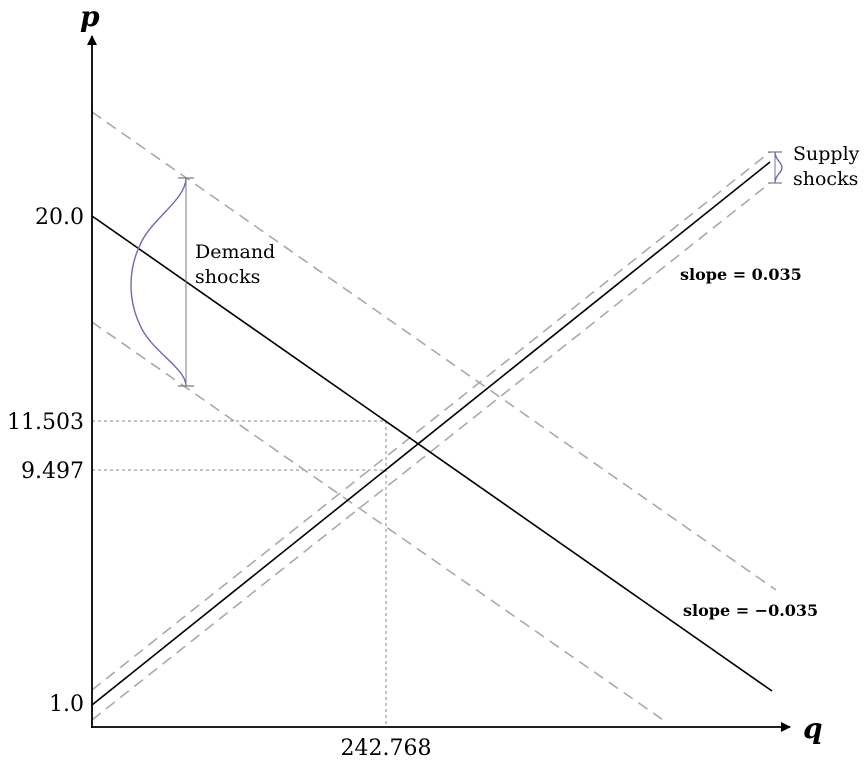  I want to click on demand-shocks-marker, so click(162, 282).